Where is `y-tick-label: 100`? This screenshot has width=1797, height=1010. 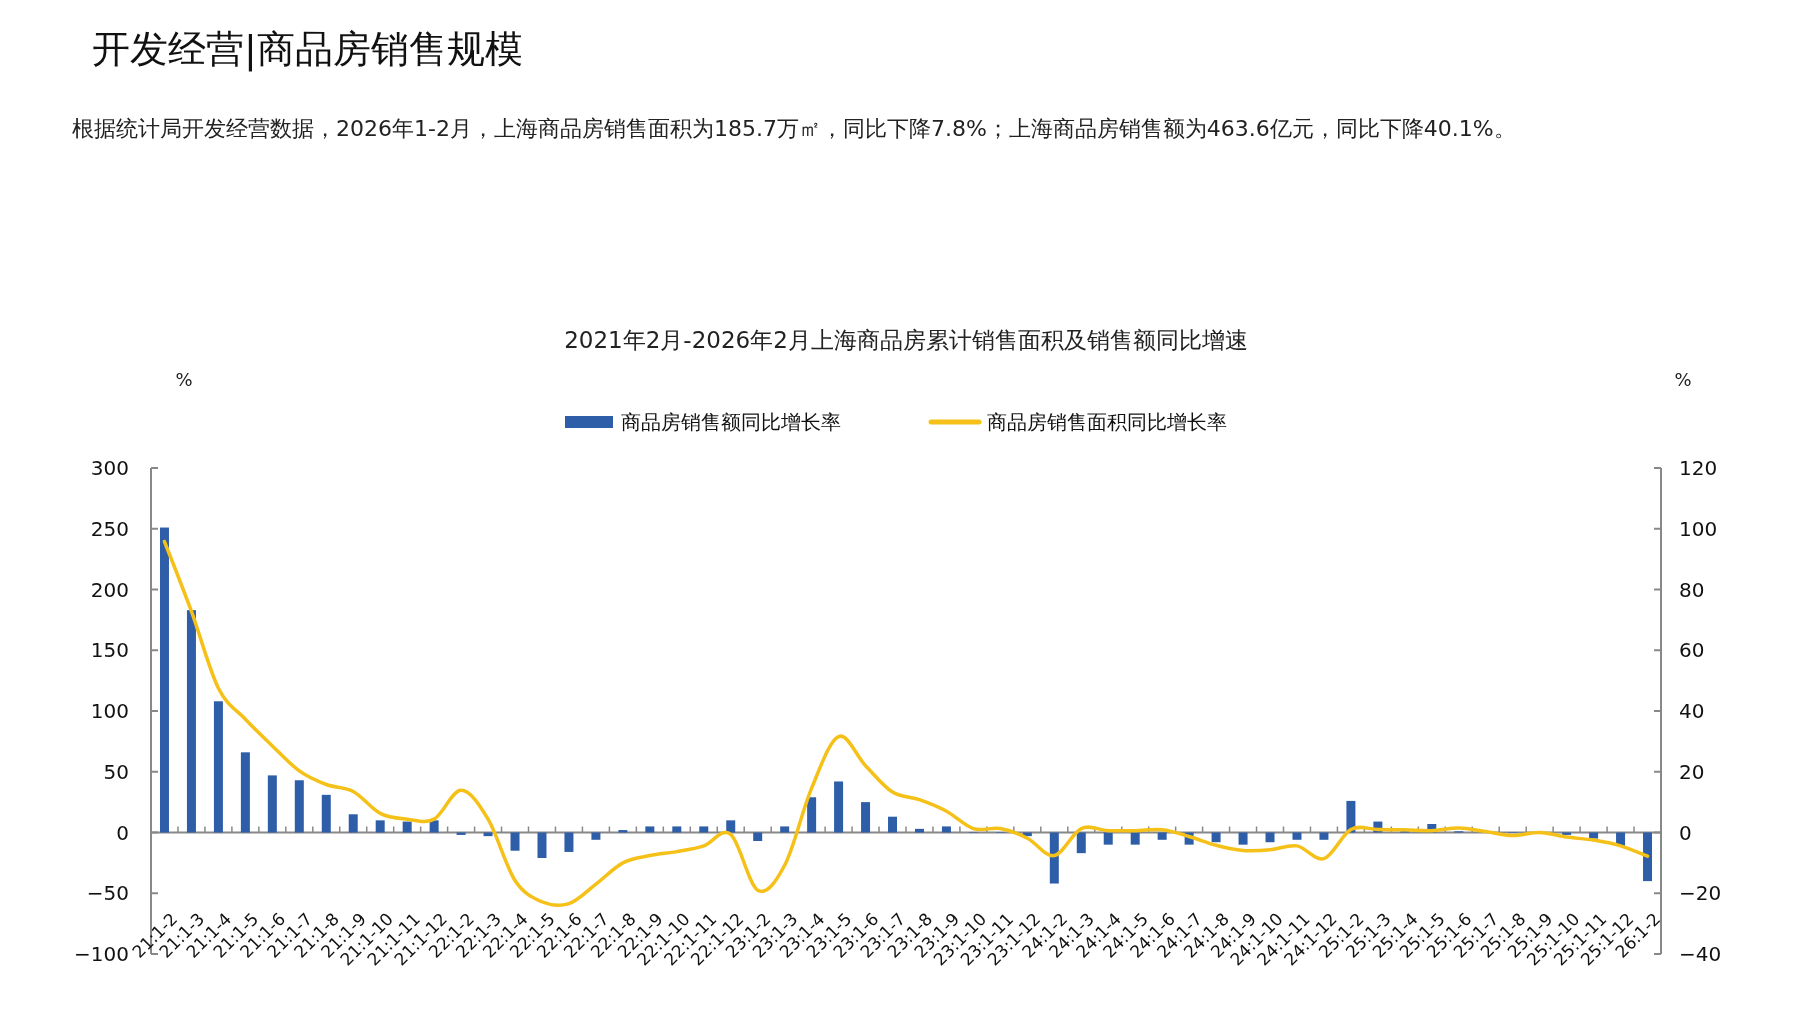
y-tick-label: 100 is located at coordinates (109, 711).